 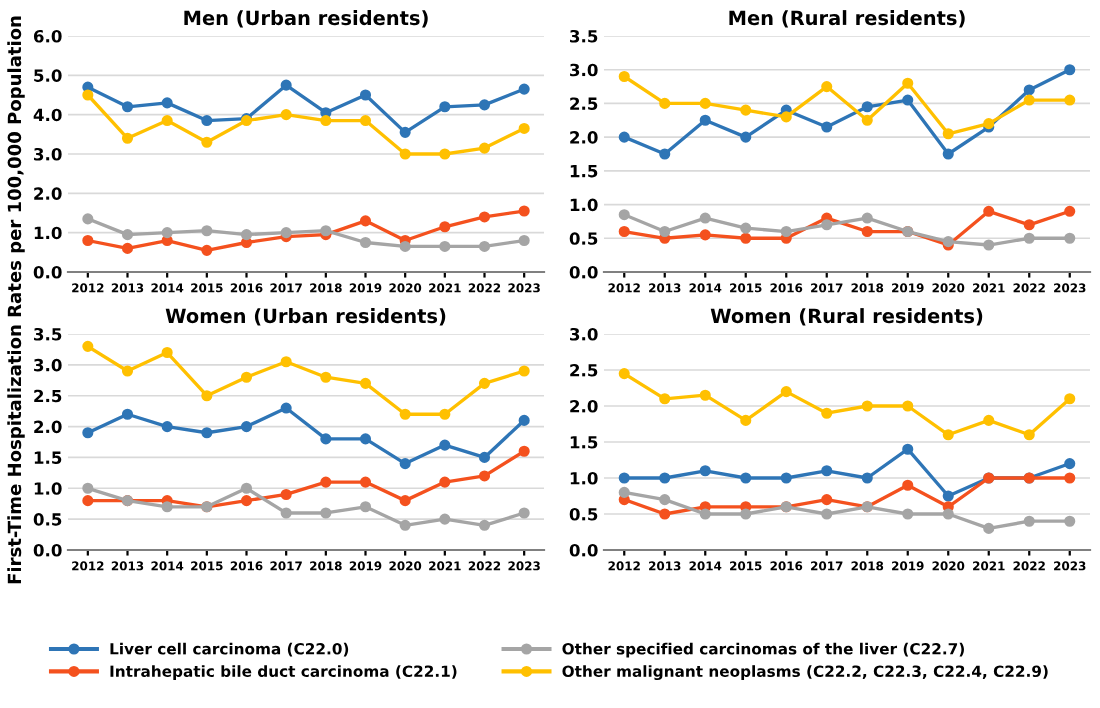 I want to click on y-axis-title: First-Time Hospitalization Rates per 100,000 Population, so click(x=16, y=300).